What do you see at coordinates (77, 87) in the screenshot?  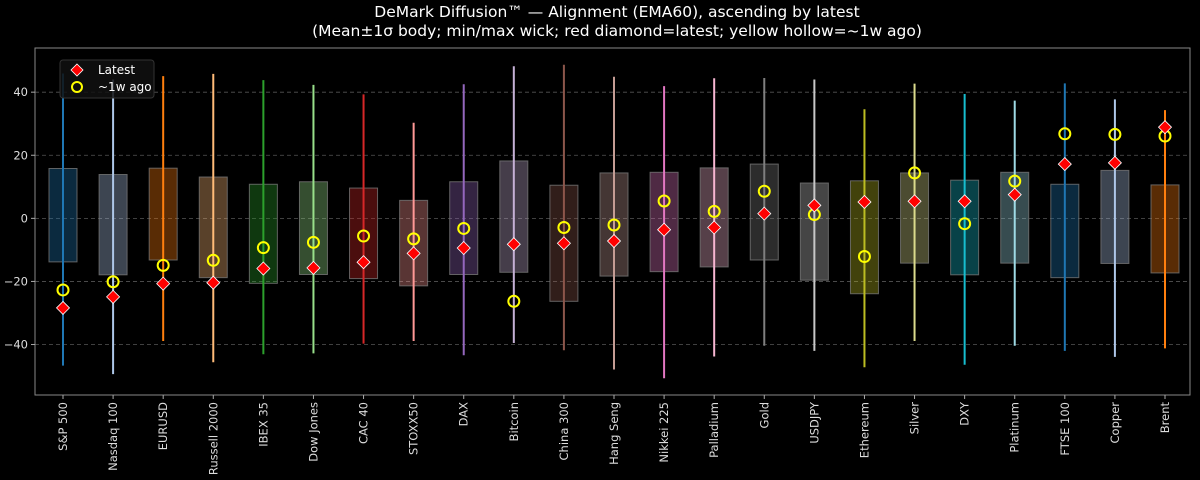 I see `week-ago-circle-icon` at bounding box center [77, 87].